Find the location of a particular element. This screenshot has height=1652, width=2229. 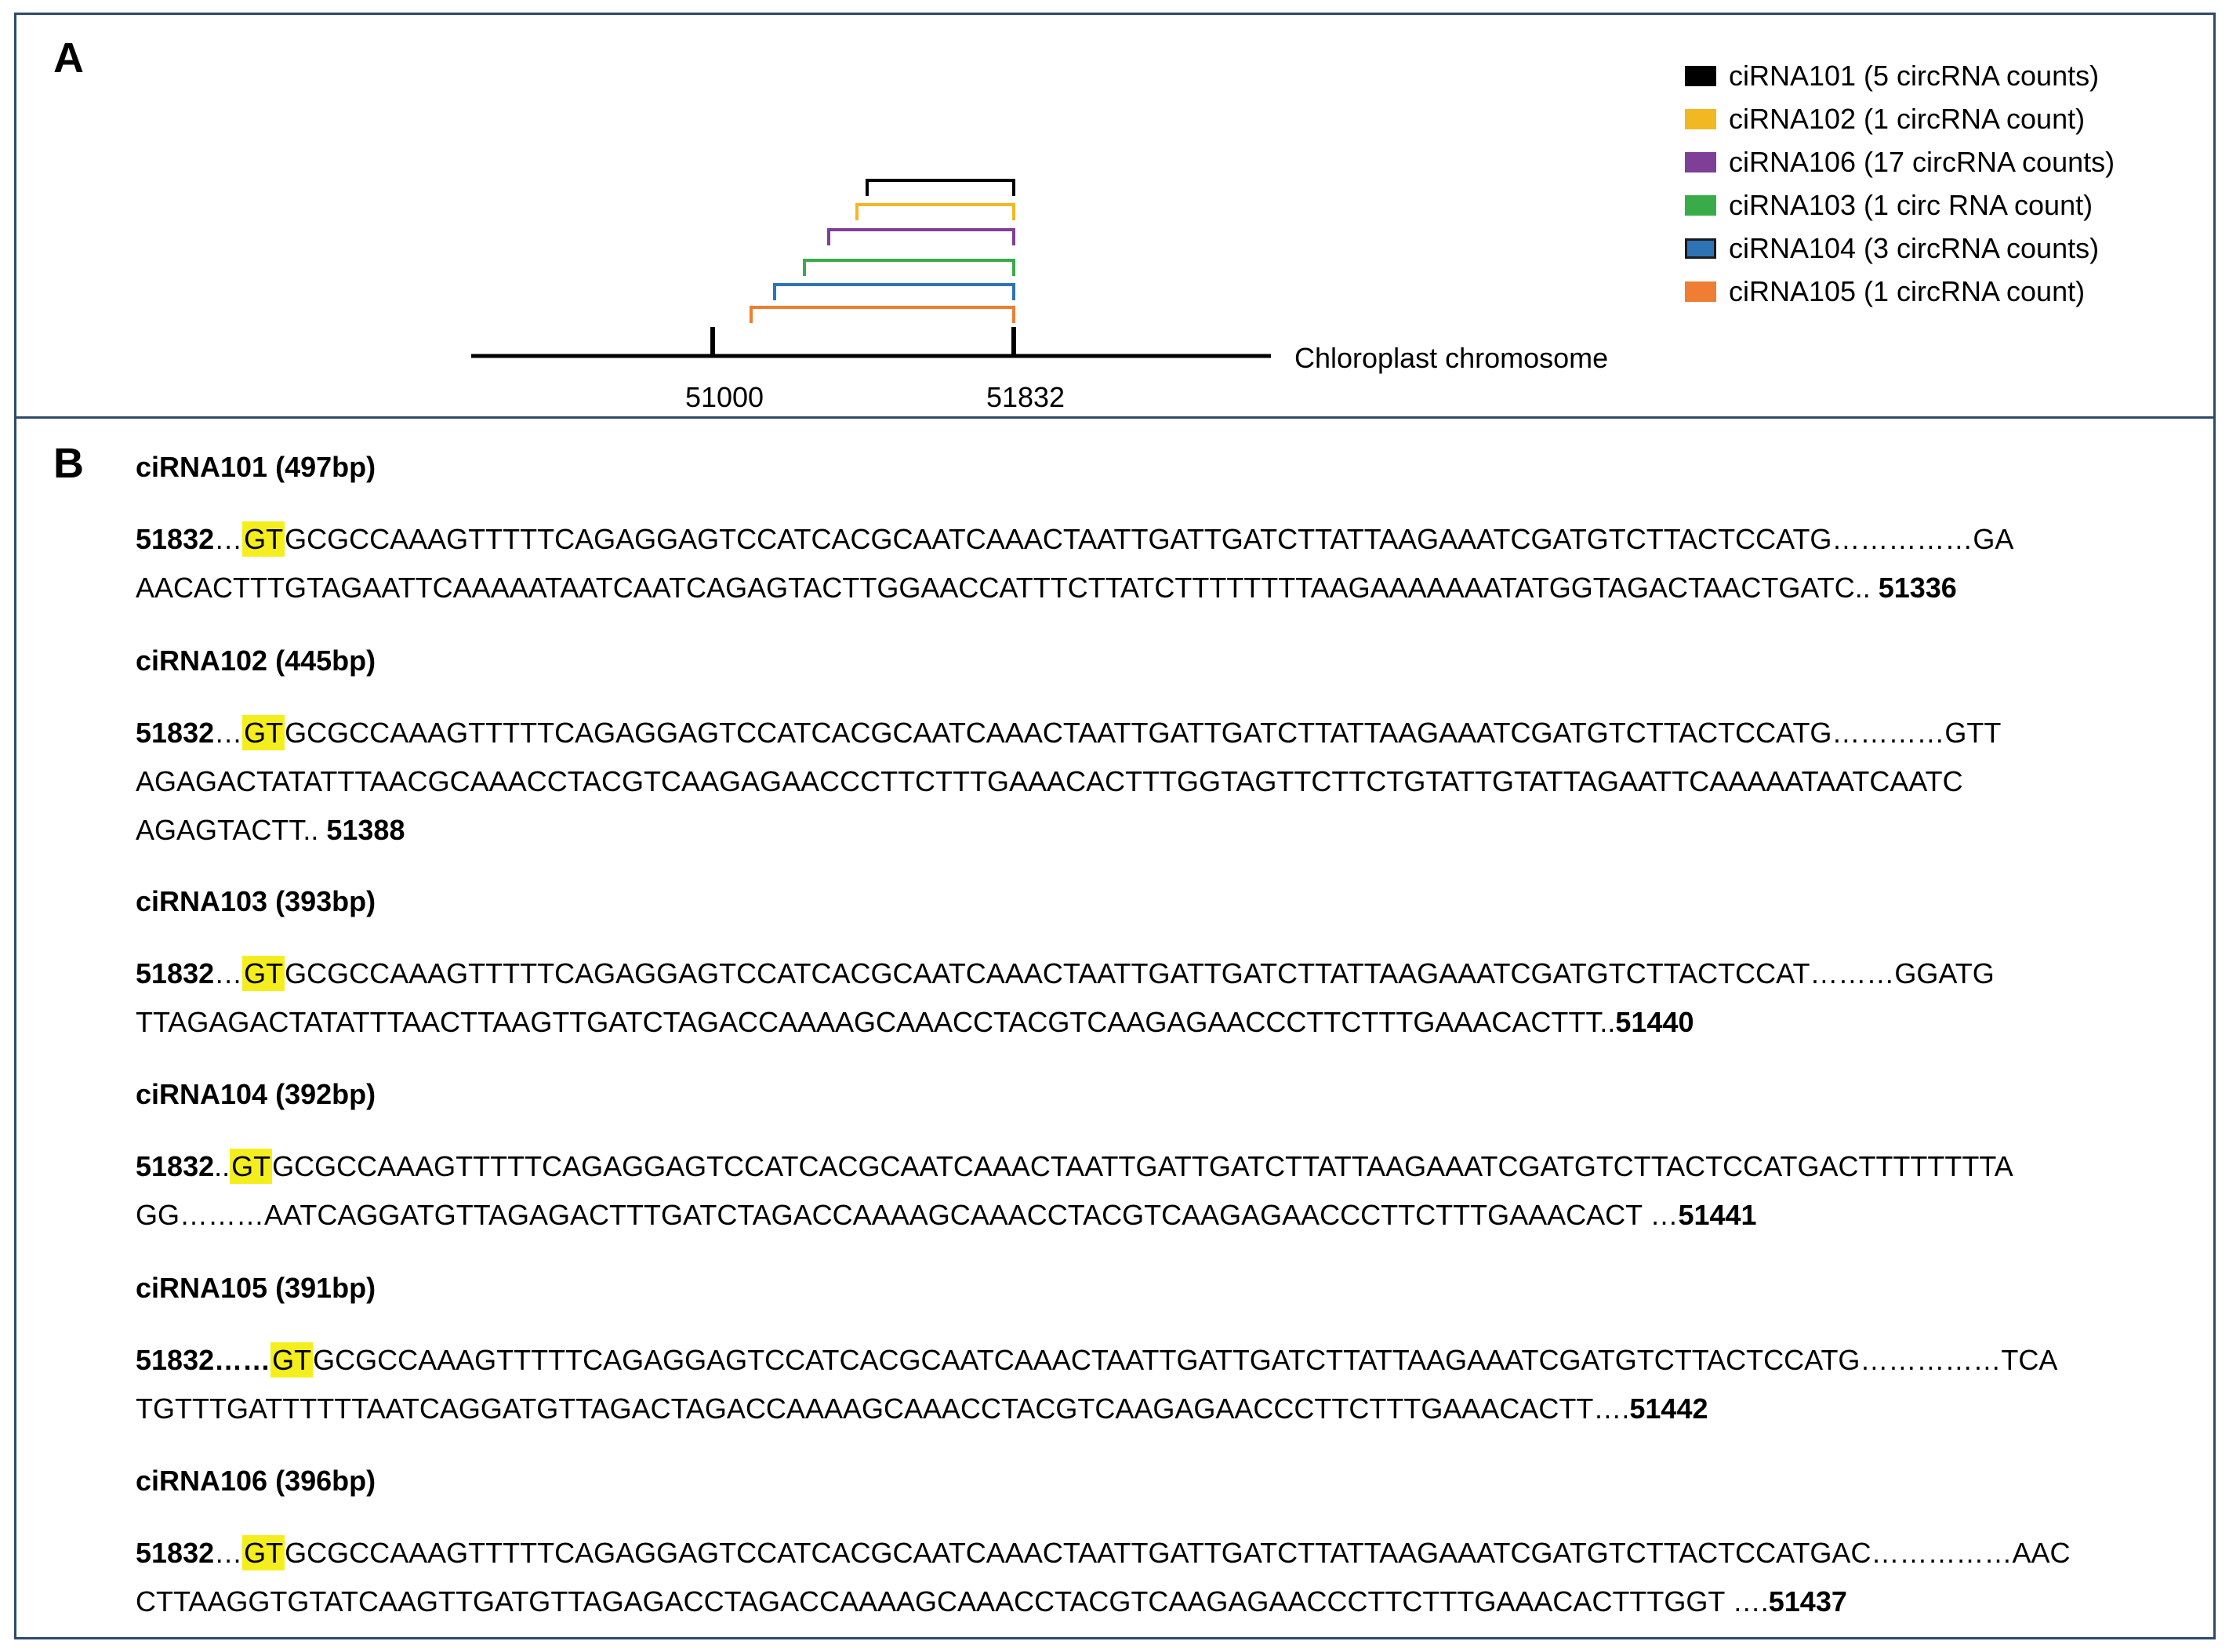

arc-ciRNA105 is located at coordinates (882, 314).